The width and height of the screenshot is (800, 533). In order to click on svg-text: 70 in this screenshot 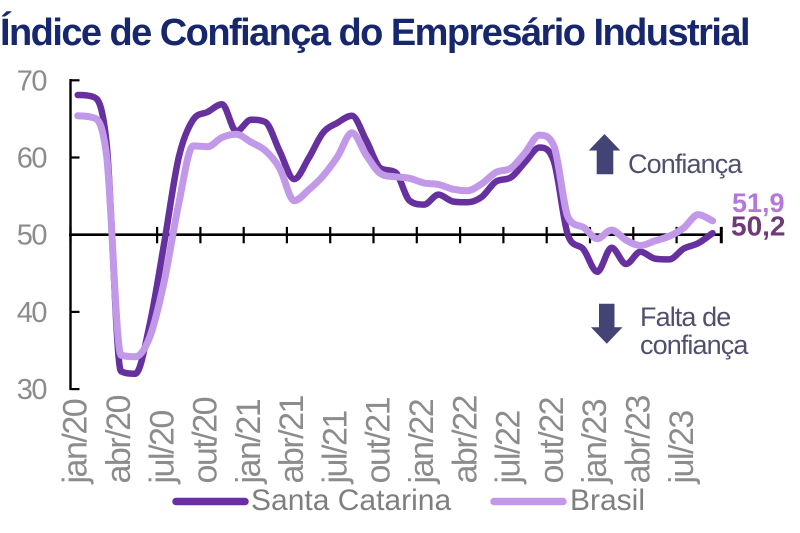, I will do `click(32, 81)`.